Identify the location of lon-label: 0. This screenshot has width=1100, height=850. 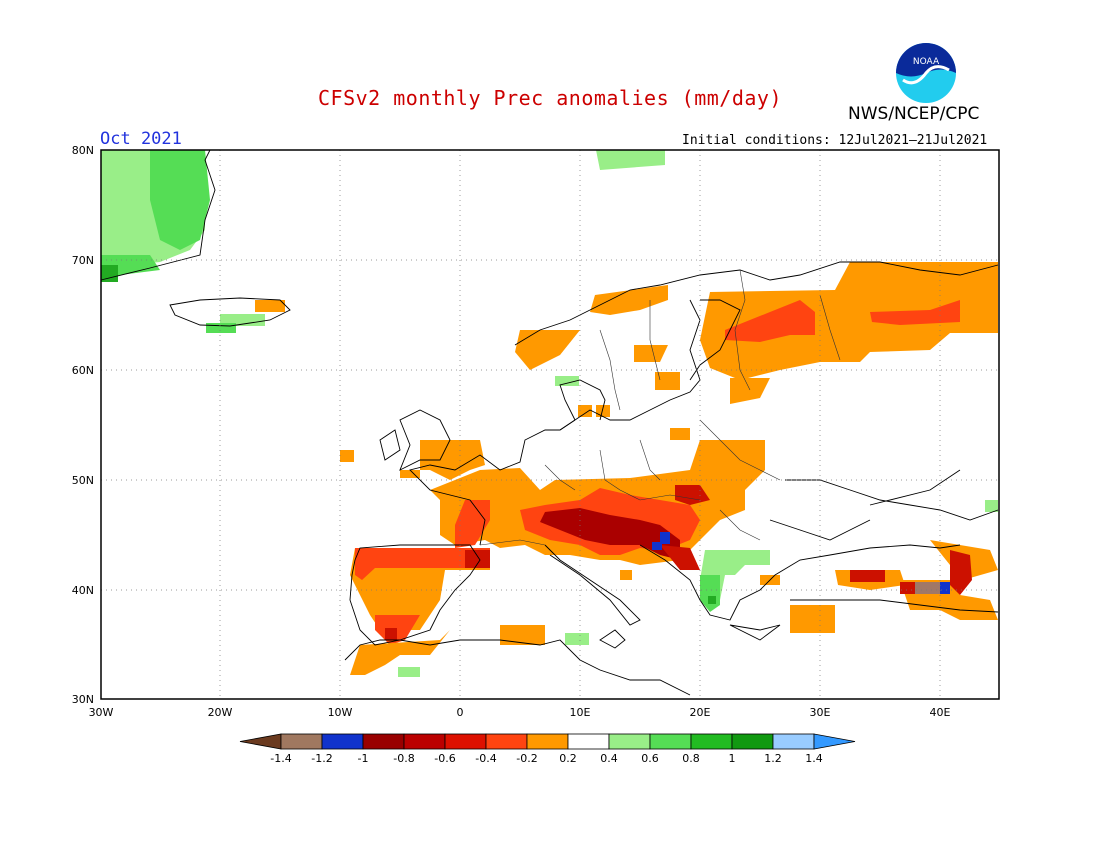
(460, 712).